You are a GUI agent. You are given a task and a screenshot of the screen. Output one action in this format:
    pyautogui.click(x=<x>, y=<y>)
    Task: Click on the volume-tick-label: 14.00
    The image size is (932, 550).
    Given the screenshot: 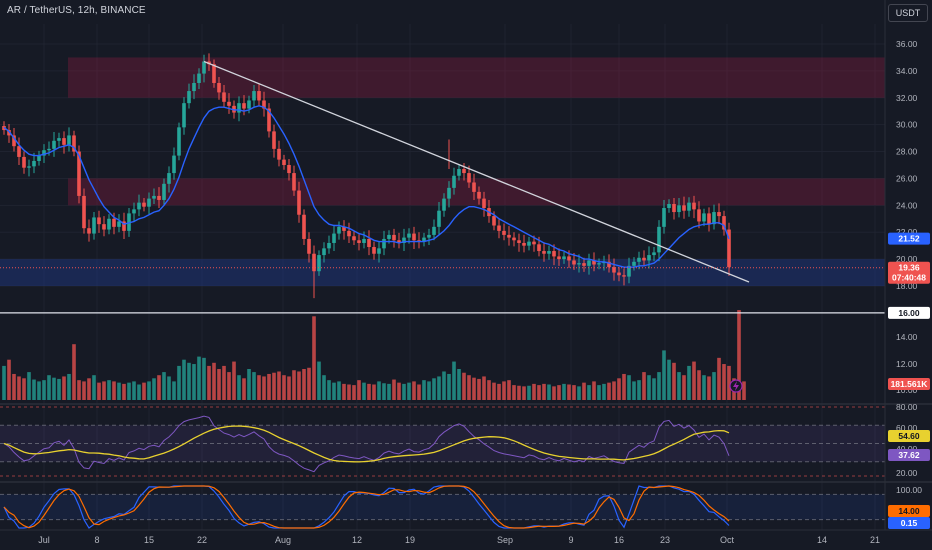 What is the action you would take?
    pyautogui.click(x=907, y=337)
    